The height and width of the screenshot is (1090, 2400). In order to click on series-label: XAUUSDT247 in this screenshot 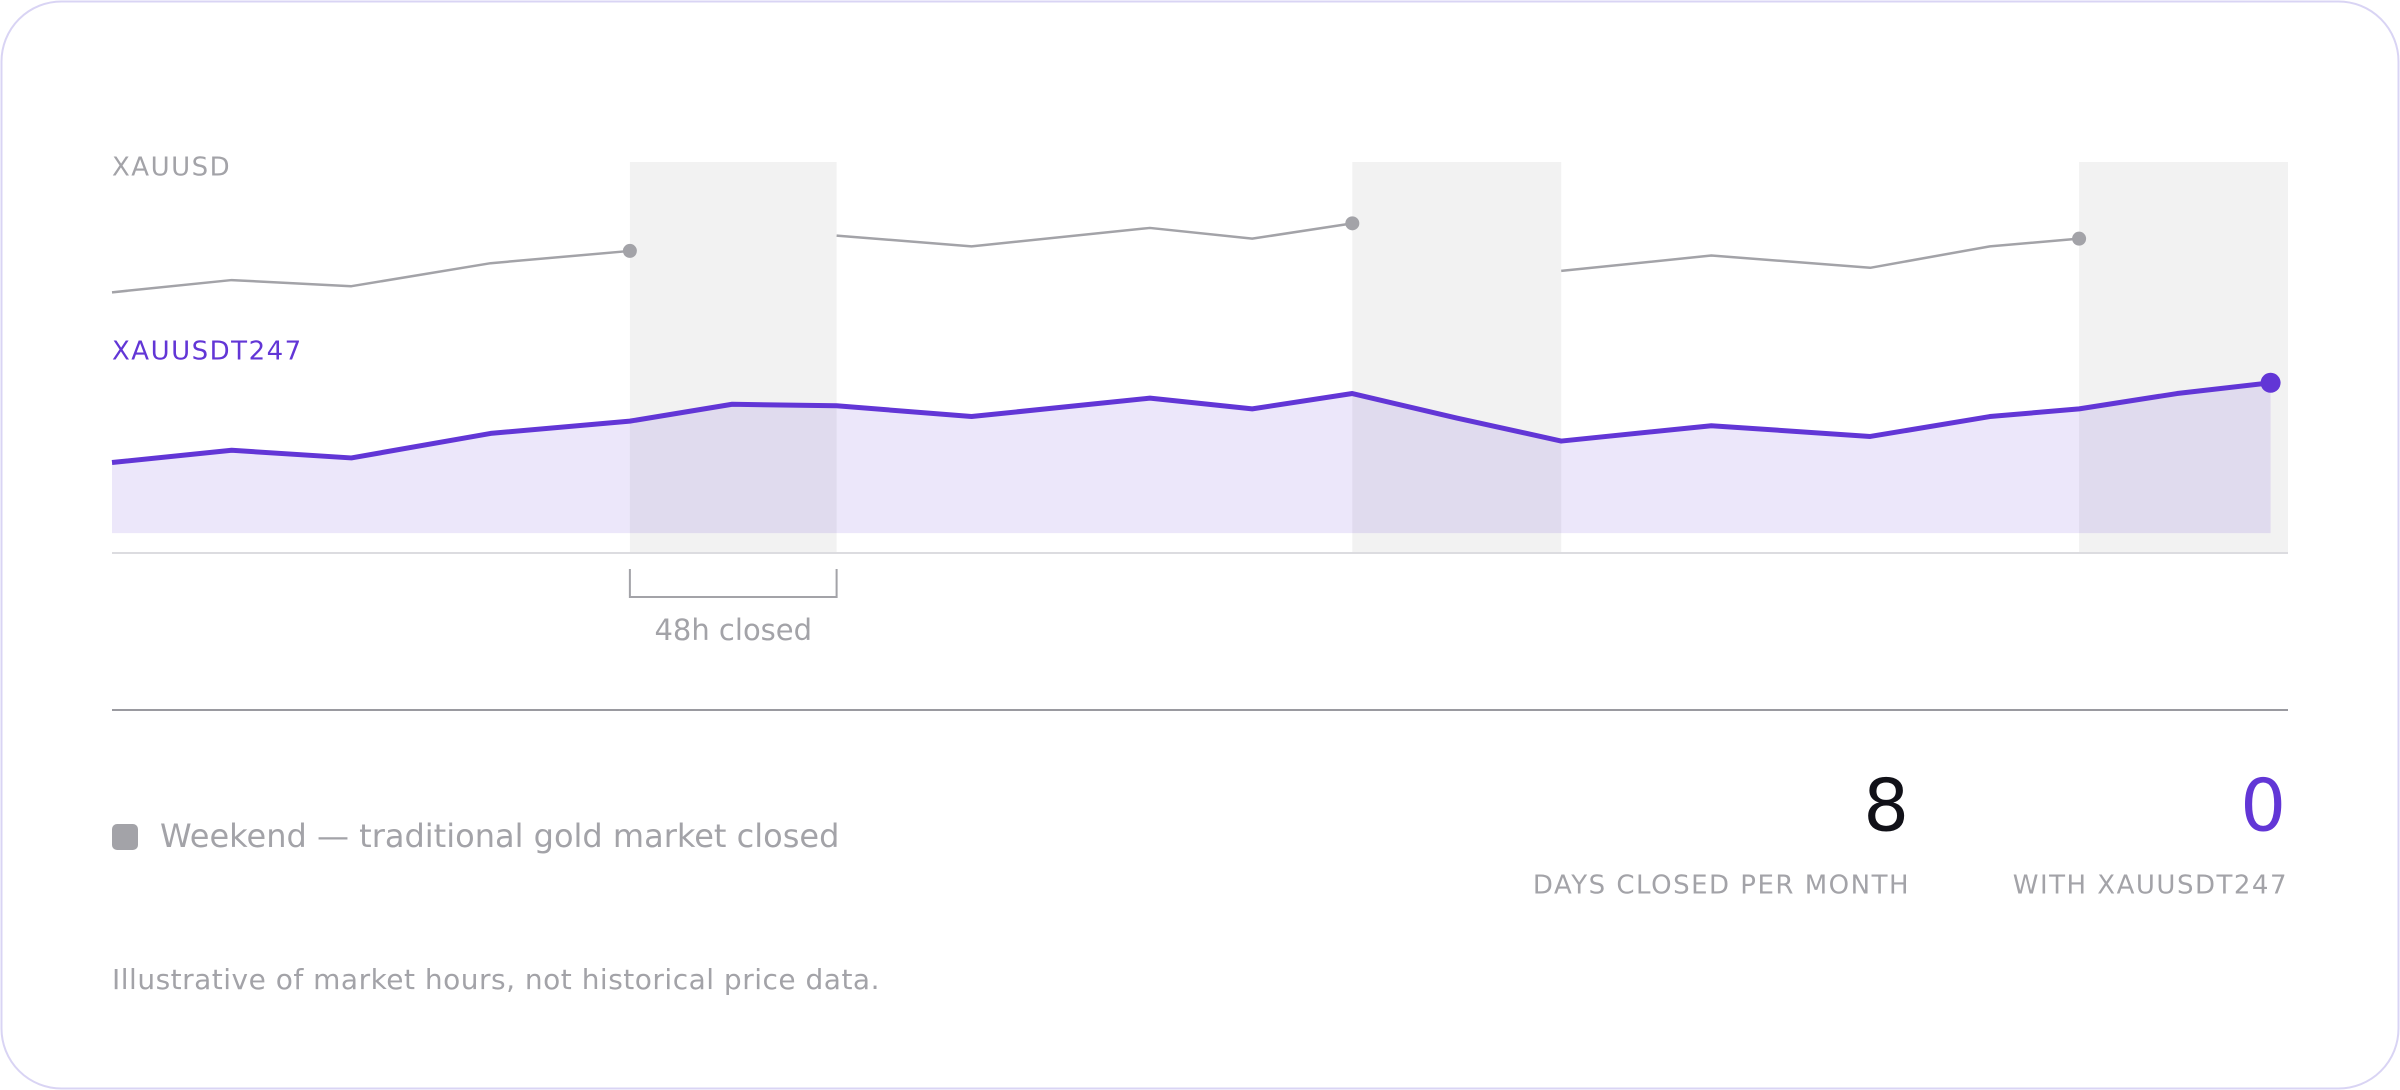, I will do `click(207, 352)`.